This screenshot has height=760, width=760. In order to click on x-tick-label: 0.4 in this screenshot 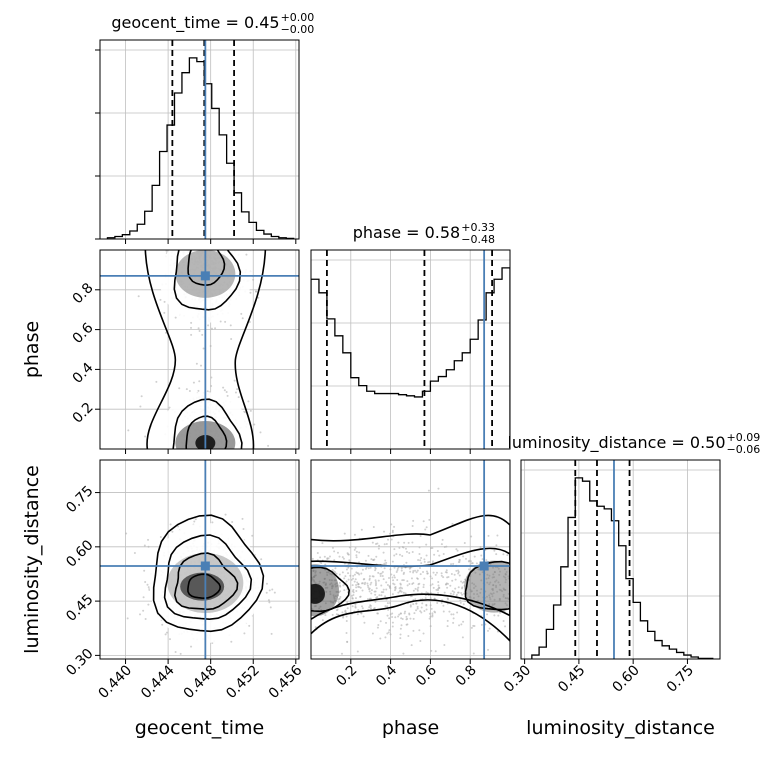, I will do `click(386, 675)`.